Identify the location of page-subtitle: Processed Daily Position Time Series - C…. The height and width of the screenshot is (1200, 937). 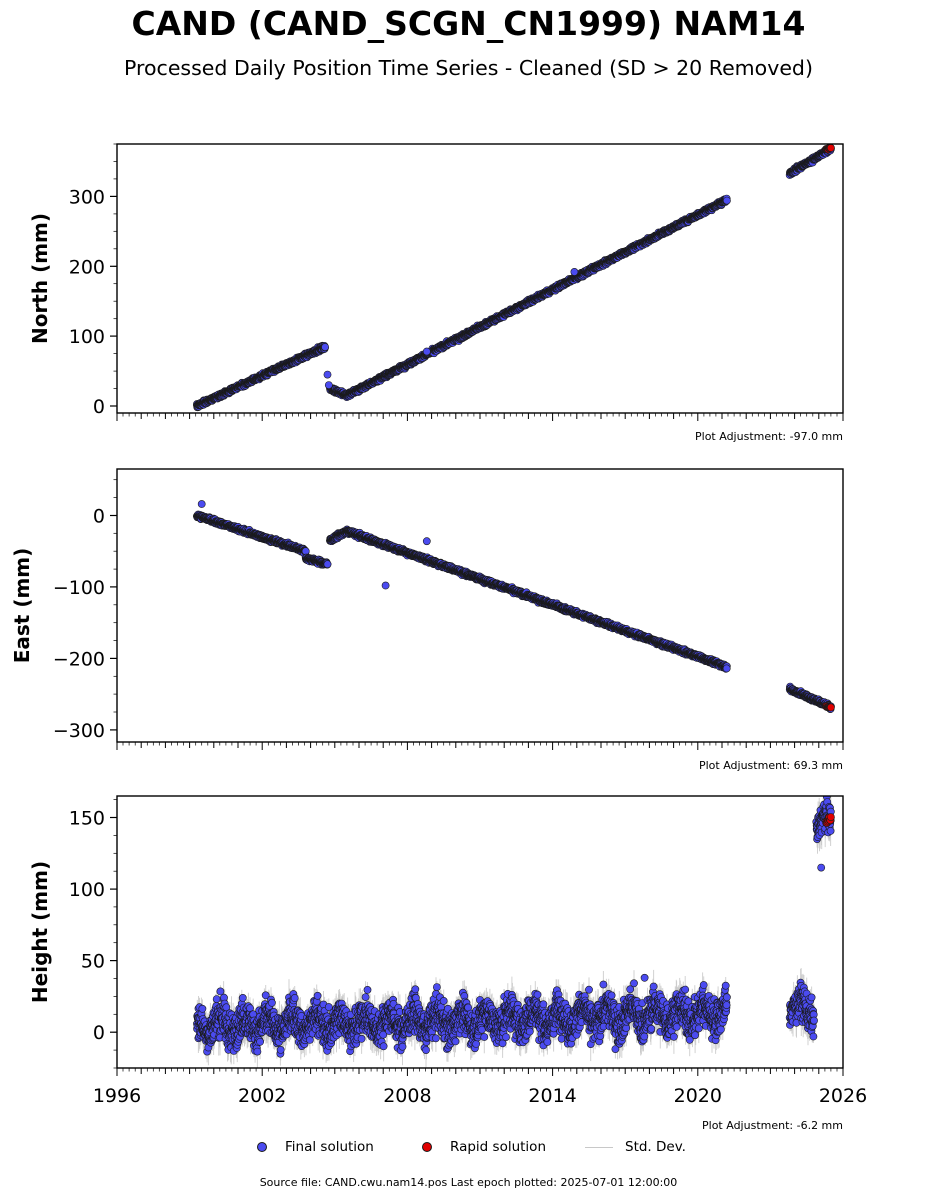
(468, 68).